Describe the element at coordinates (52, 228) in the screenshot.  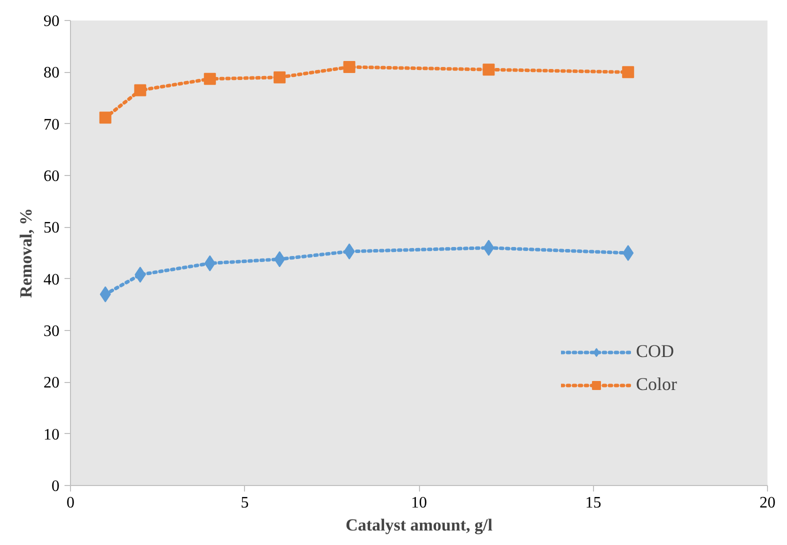
I see `y-tick-label: 50` at that location.